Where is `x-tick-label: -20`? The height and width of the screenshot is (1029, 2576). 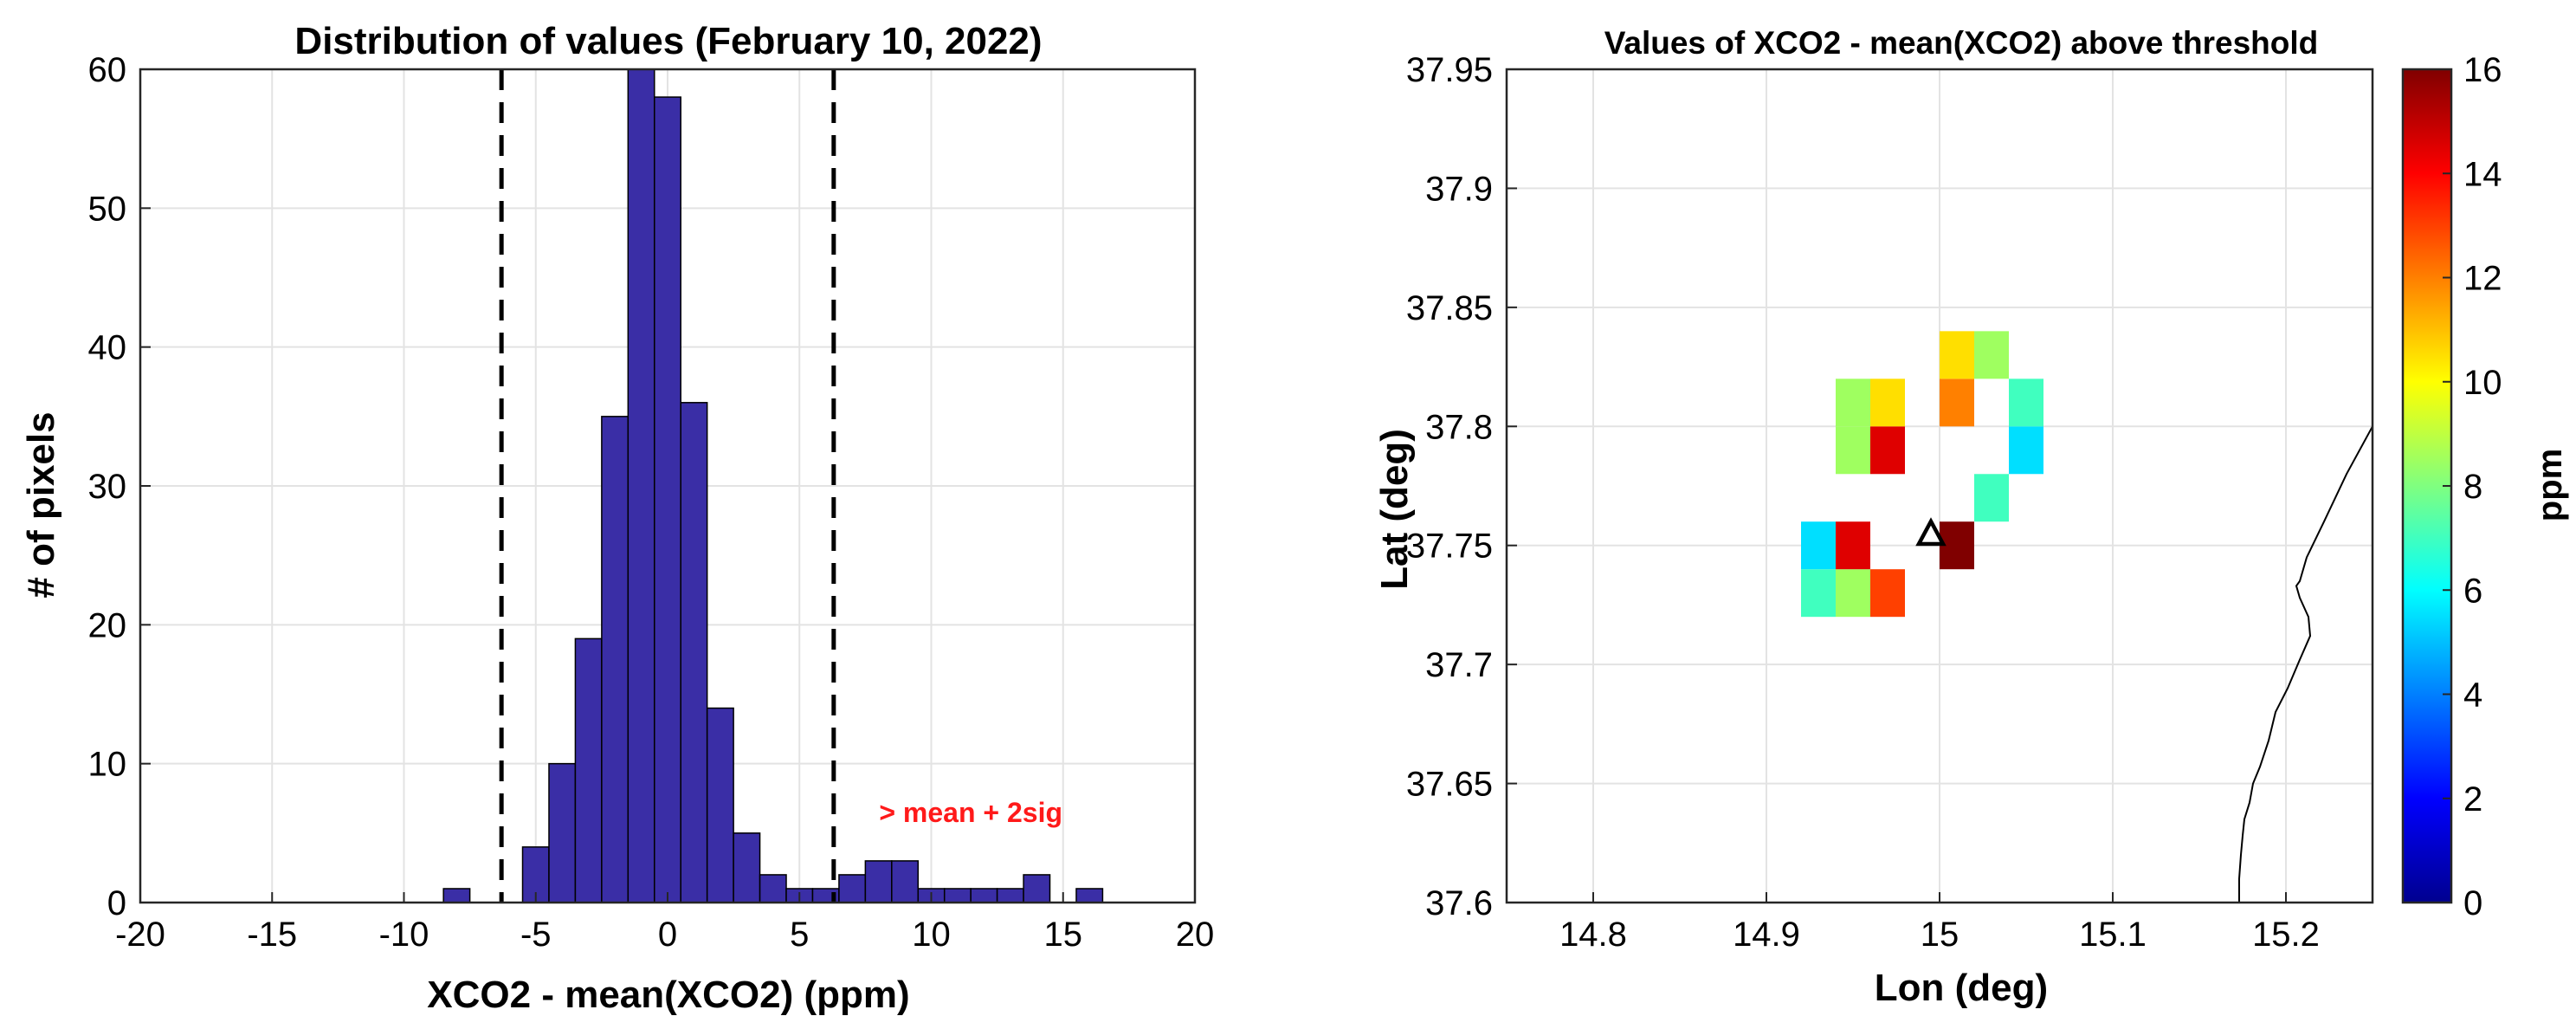 x-tick-label: -20 is located at coordinates (140, 935).